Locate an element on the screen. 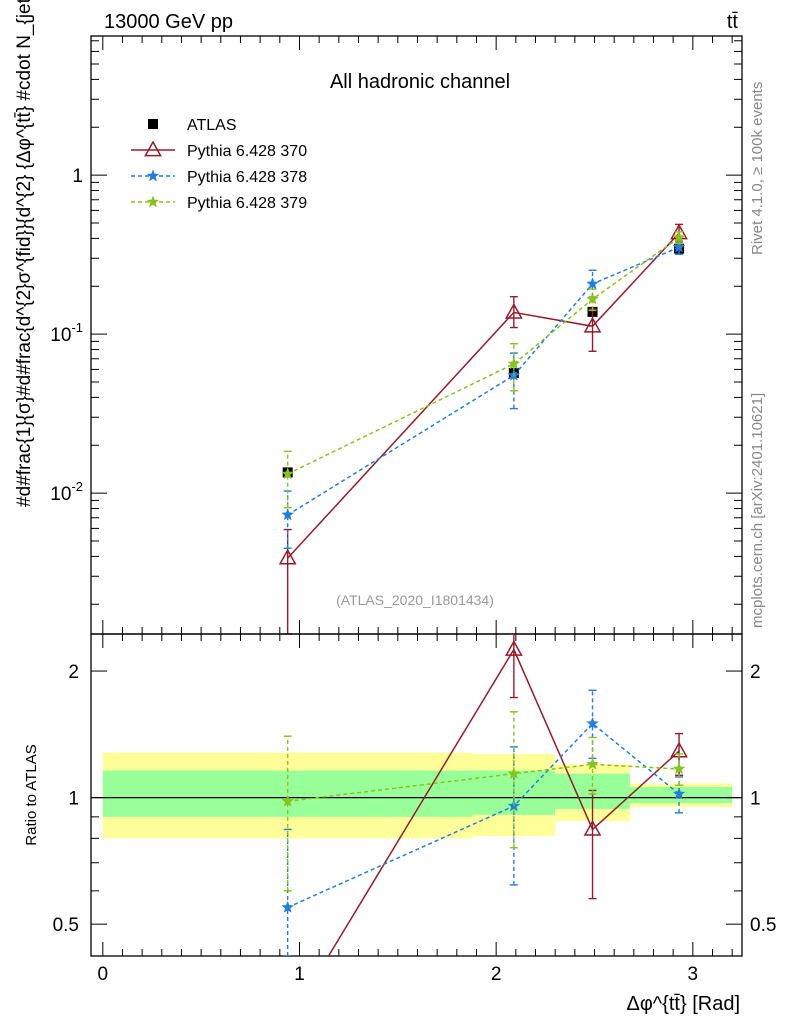  x-tick-label: 3 is located at coordinates (693, 974).